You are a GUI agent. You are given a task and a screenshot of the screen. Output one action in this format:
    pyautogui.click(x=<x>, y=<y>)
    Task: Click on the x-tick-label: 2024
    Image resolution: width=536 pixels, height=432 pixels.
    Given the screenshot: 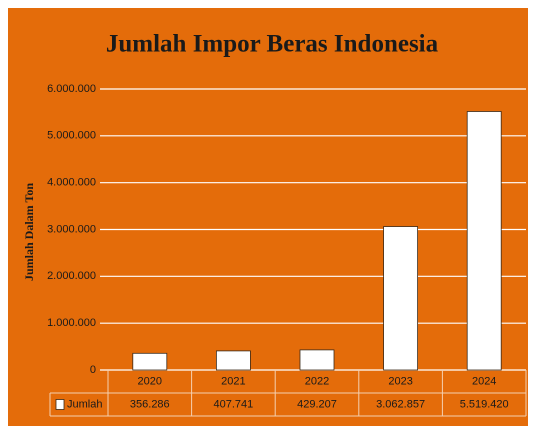 What is the action you would take?
    pyautogui.click(x=484, y=381)
    